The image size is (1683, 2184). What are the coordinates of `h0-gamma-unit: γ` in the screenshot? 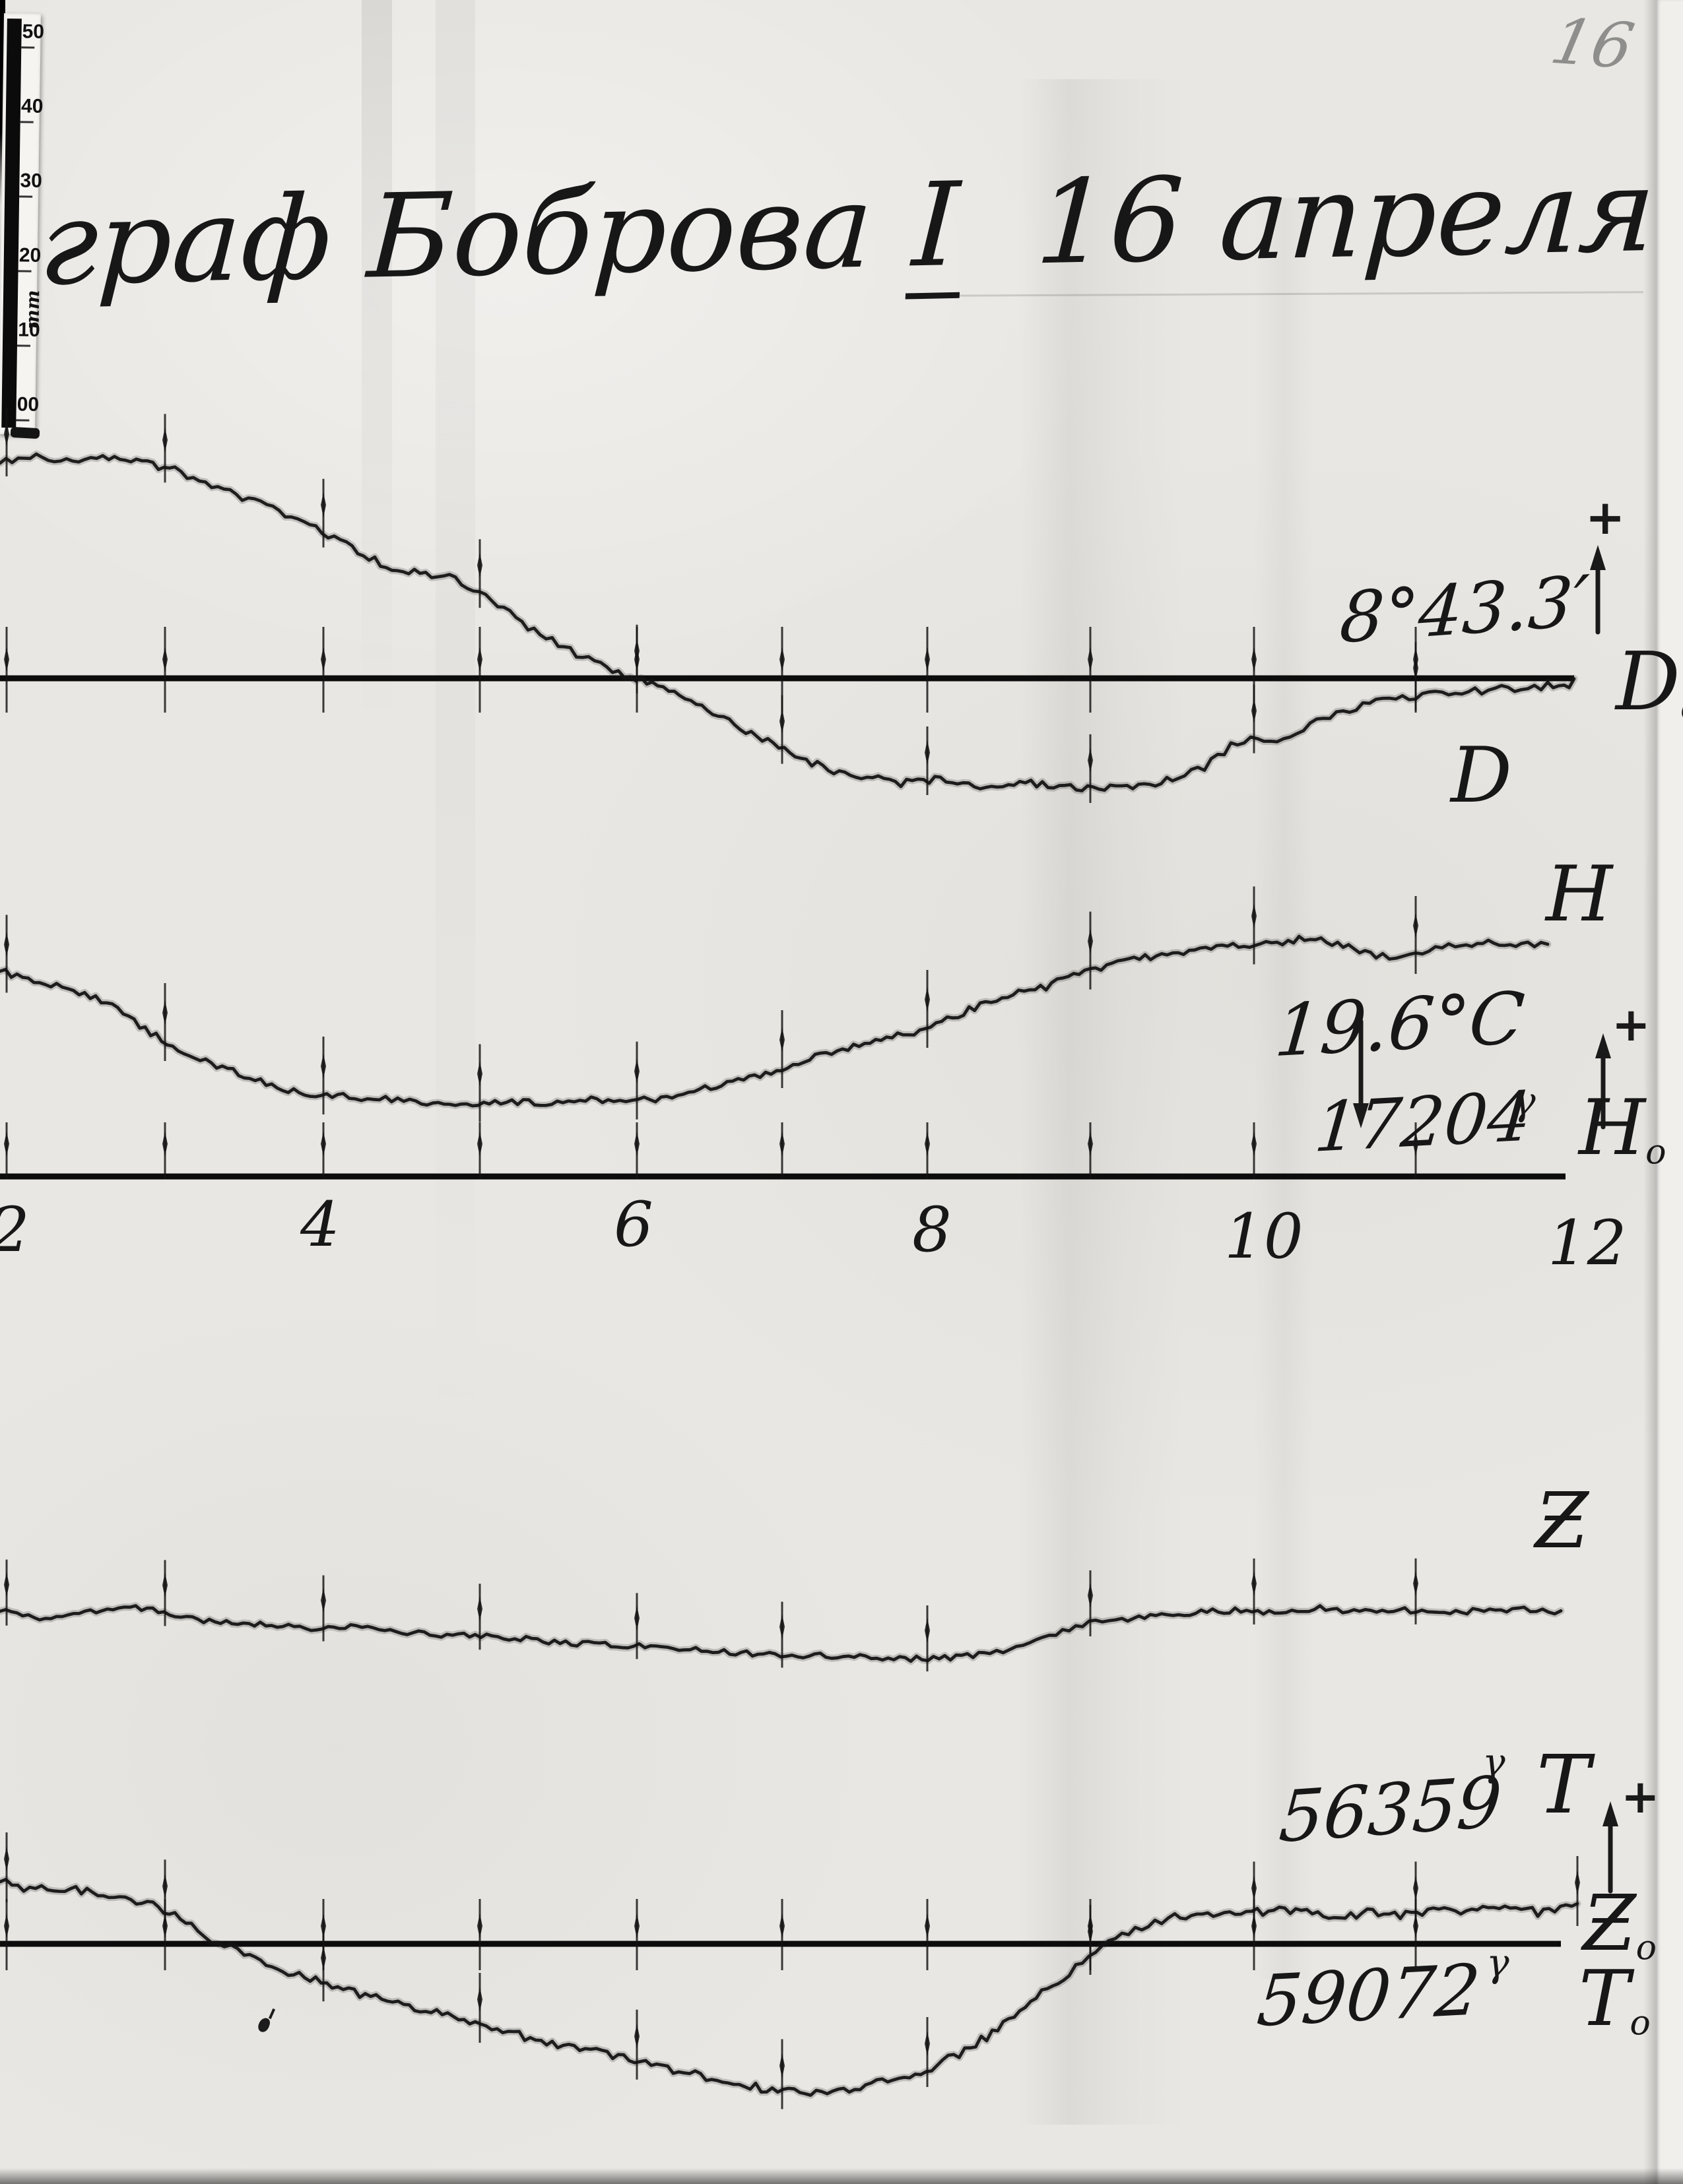 It's located at (1525, 1101).